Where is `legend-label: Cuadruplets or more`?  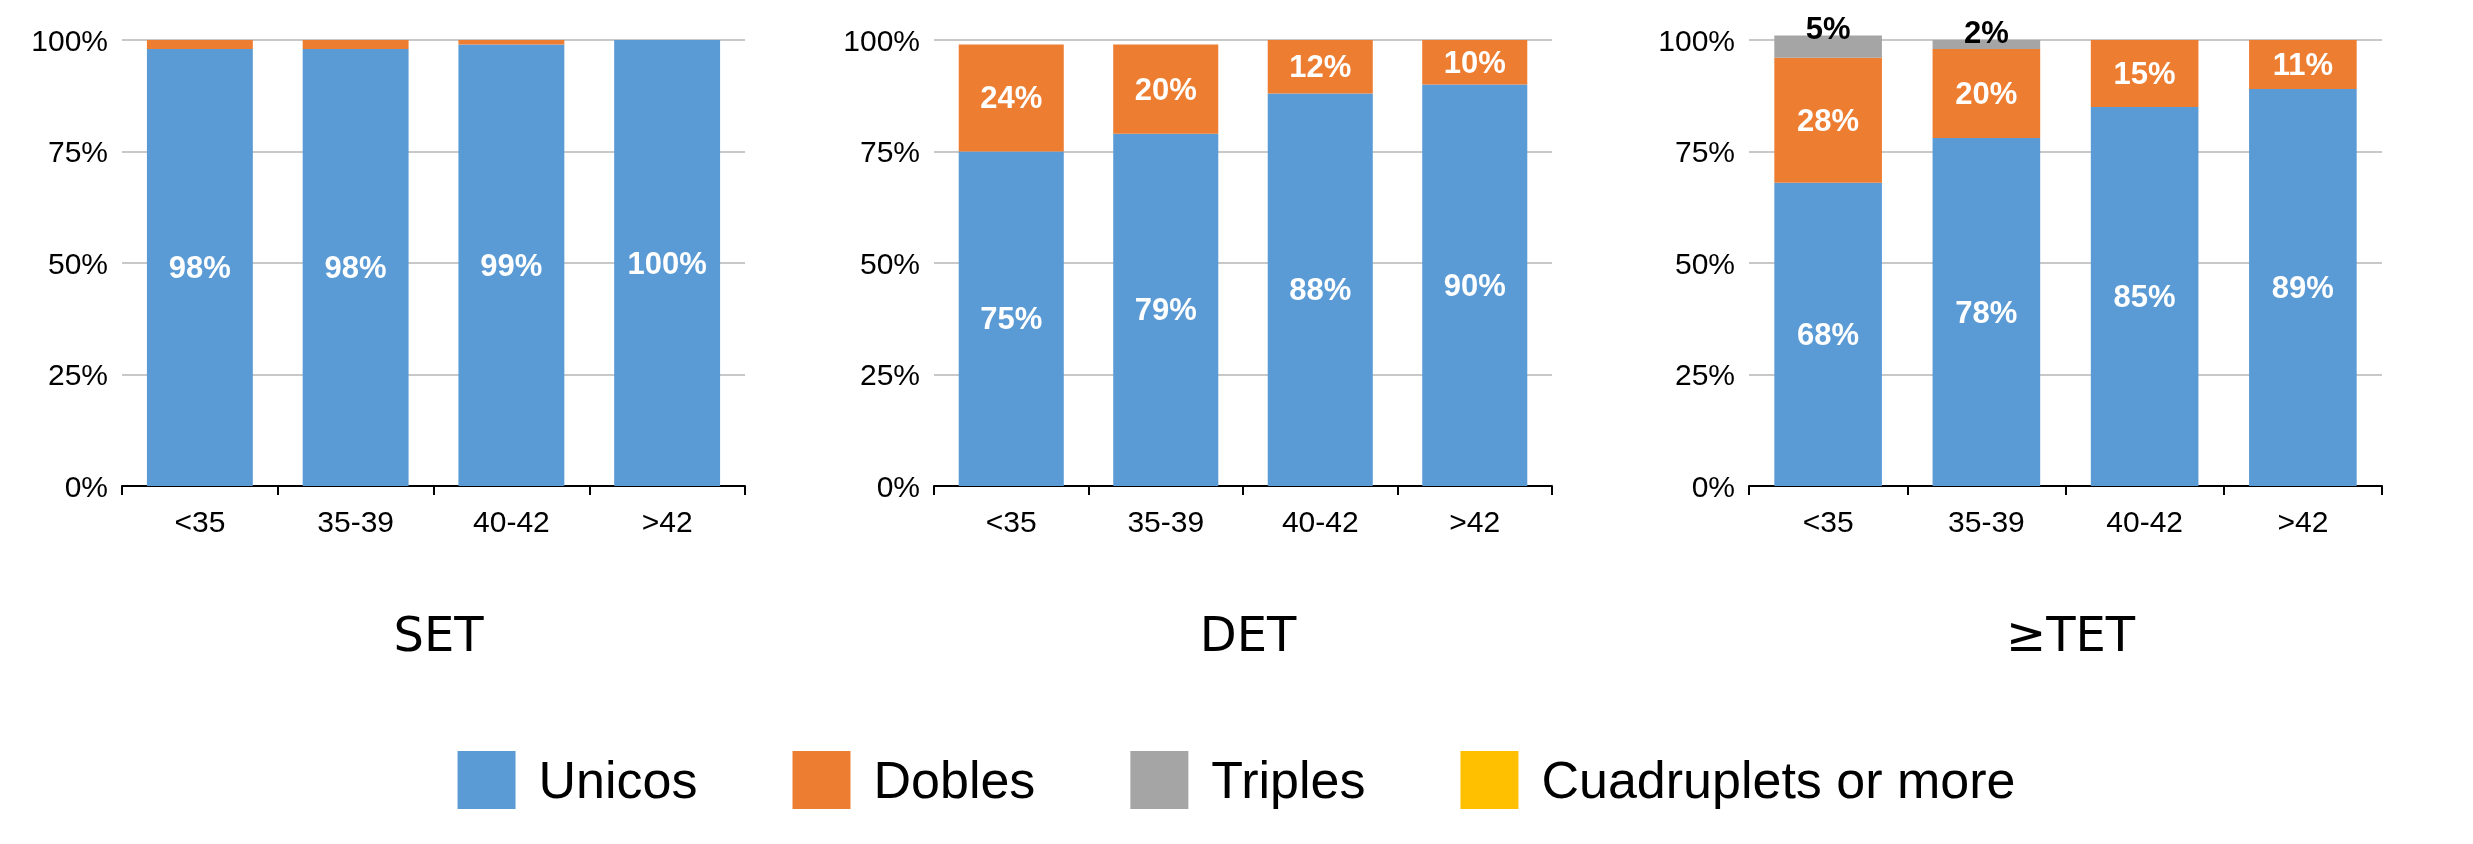
legend-label: Cuadruplets or more is located at coordinates (1778, 780).